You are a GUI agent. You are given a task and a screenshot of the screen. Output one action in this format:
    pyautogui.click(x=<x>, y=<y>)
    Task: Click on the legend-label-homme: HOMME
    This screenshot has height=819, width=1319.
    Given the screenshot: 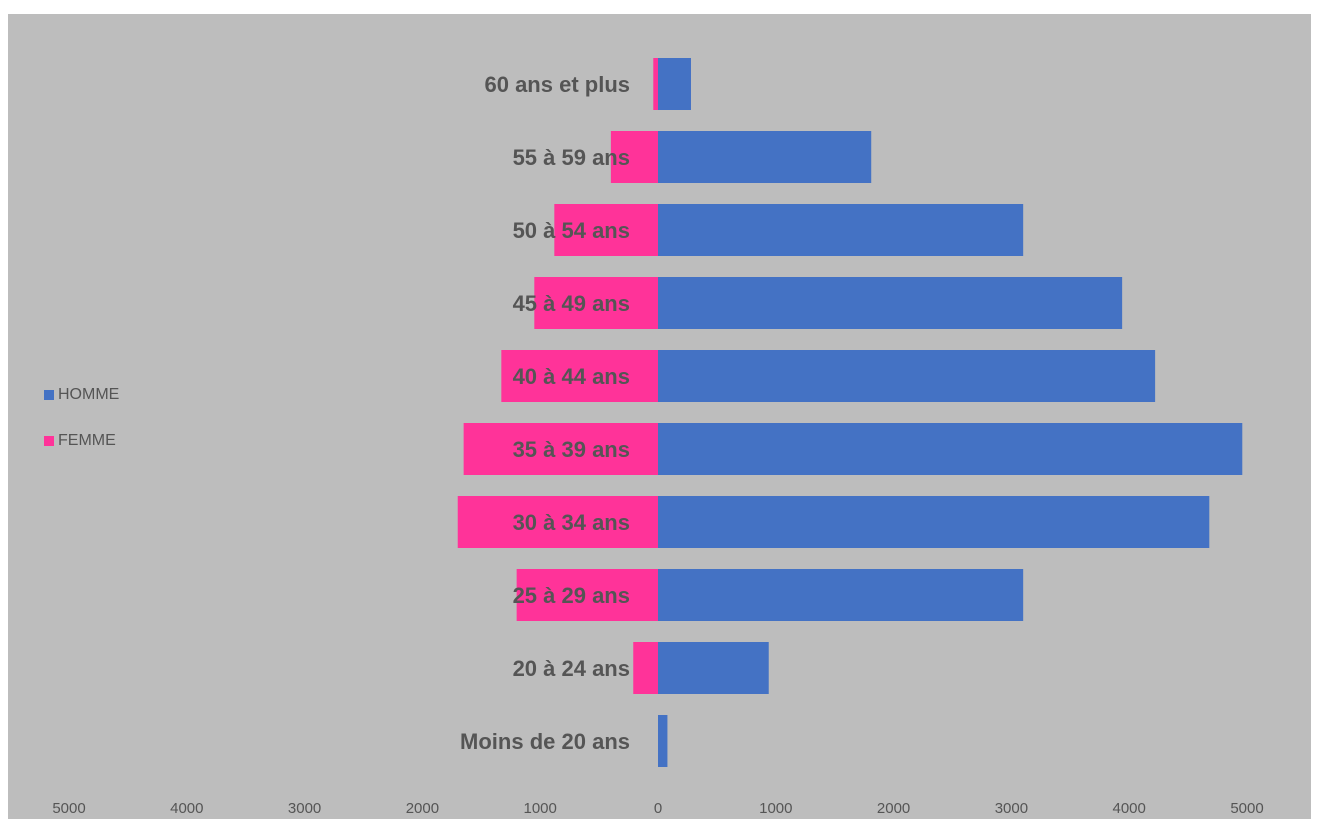 What is the action you would take?
    pyautogui.click(x=89, y=394)
    